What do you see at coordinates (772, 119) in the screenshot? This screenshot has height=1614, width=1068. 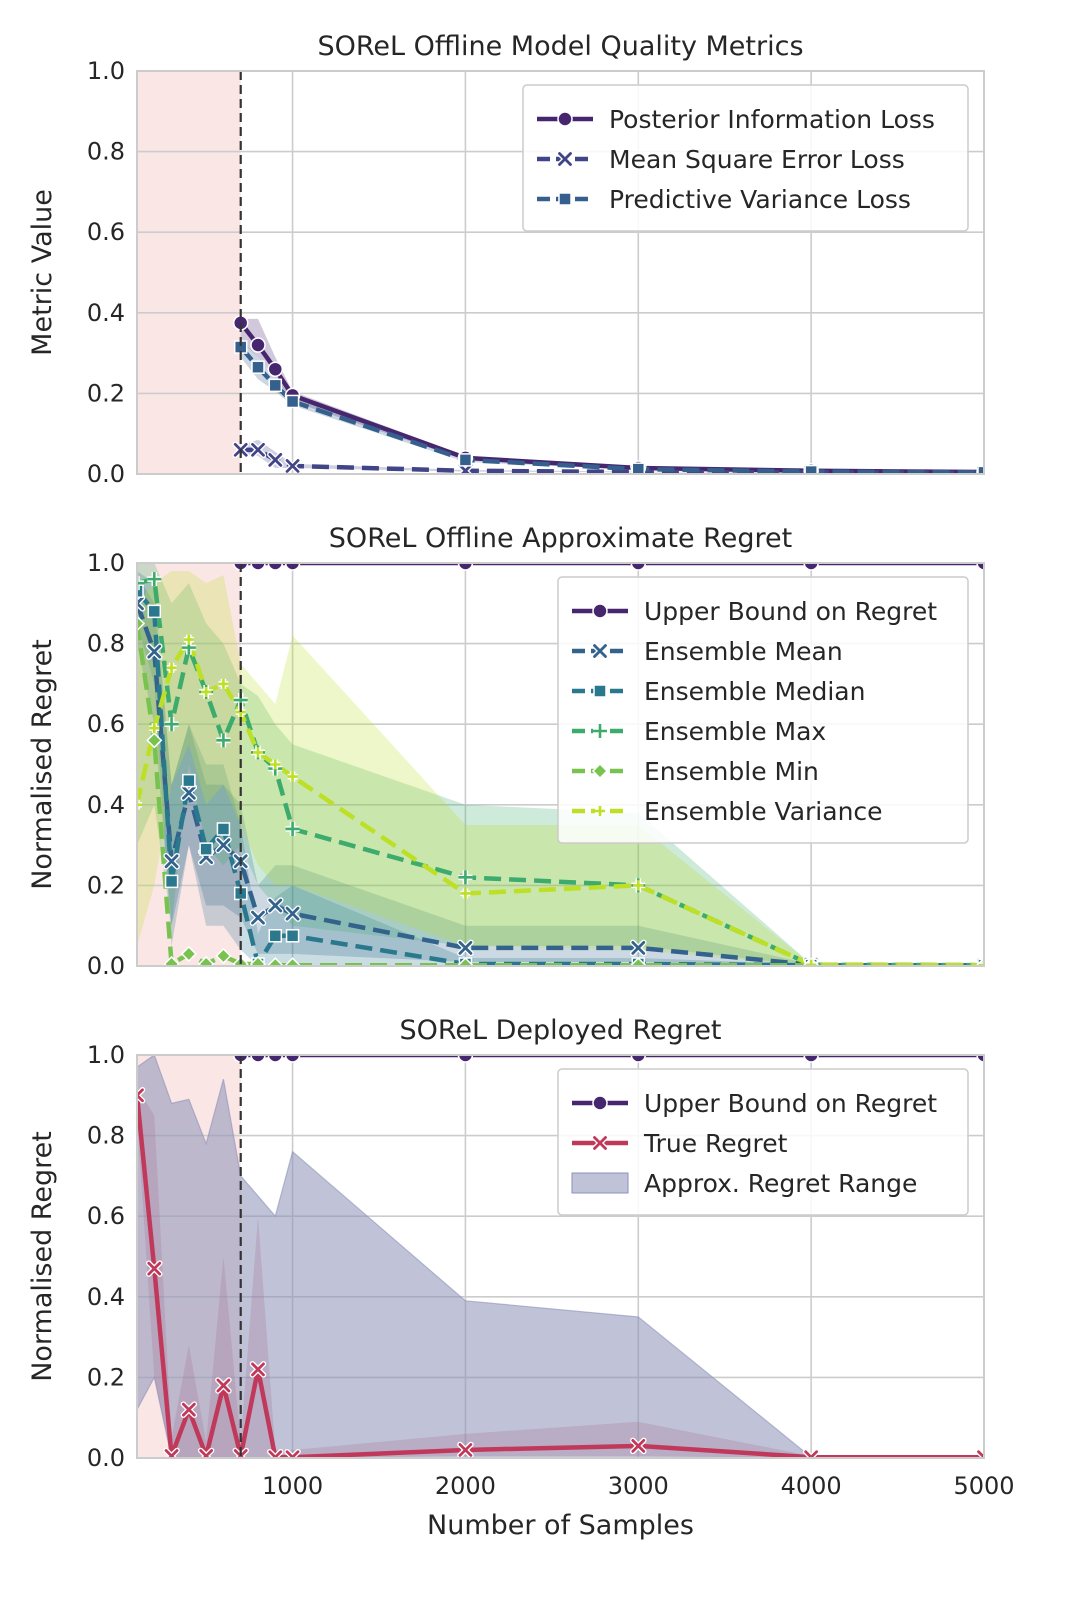 I see `legend-label: Posterior Information Loss` at bounding box center [772, 119].